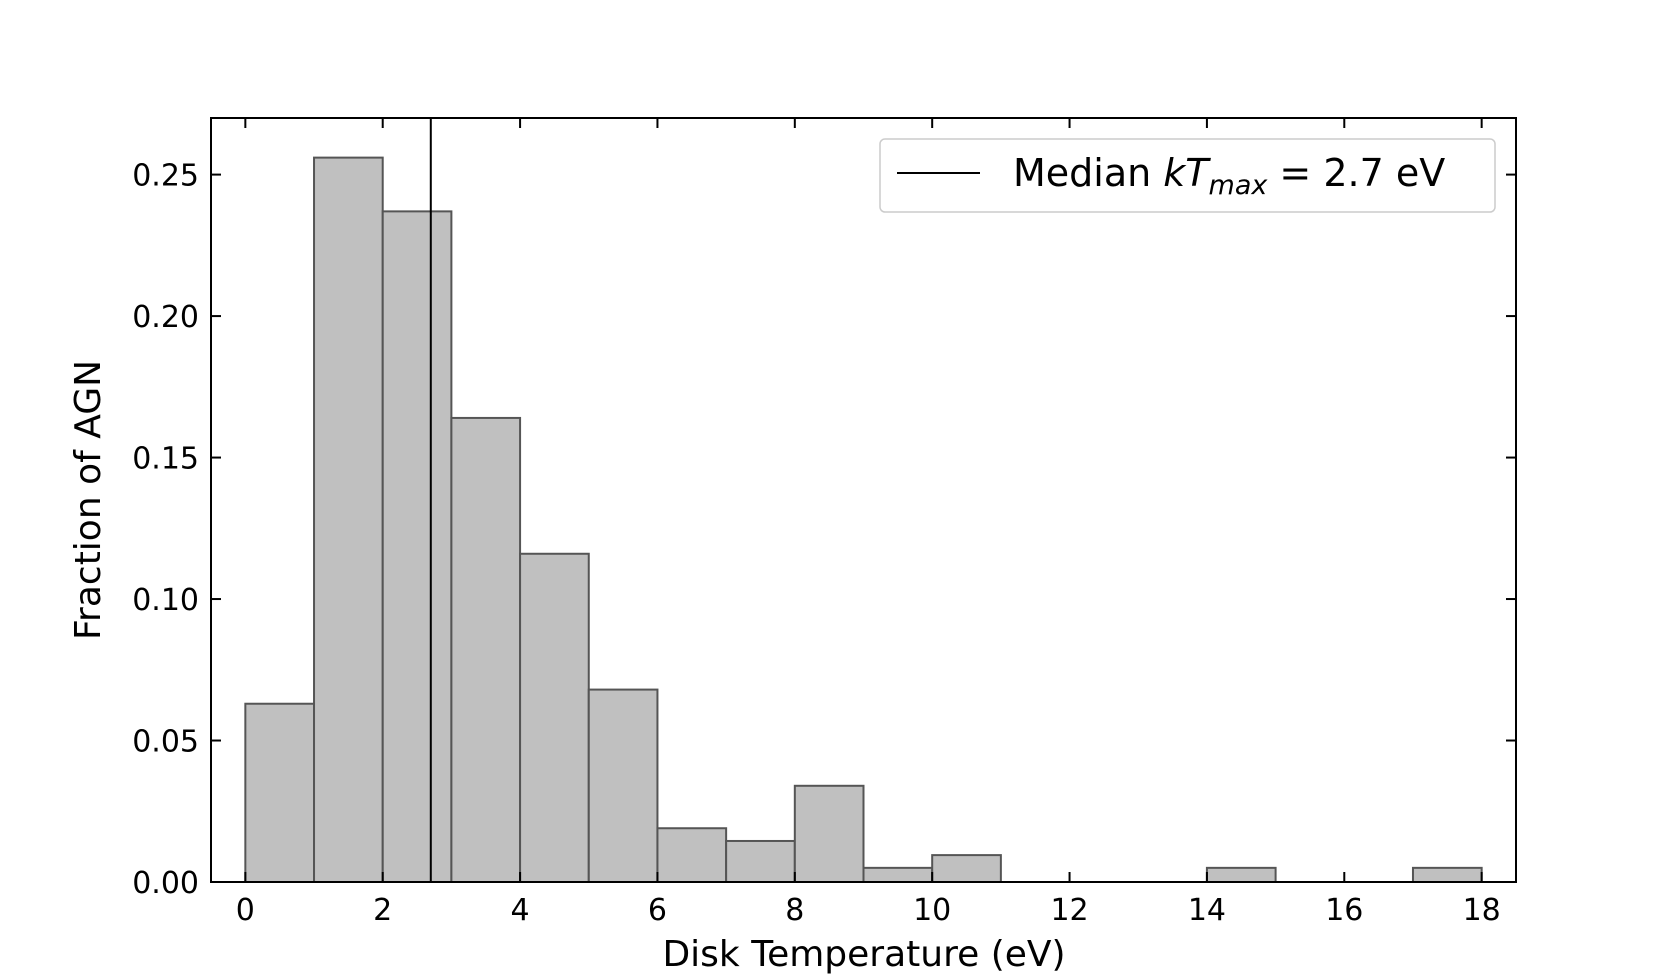 The height and width of the screenshot is (977, 1661). Describe the element at coordinates (1356, 173) in the screenshot. I see `legend-label-part: = 2.7 eV` at that location.